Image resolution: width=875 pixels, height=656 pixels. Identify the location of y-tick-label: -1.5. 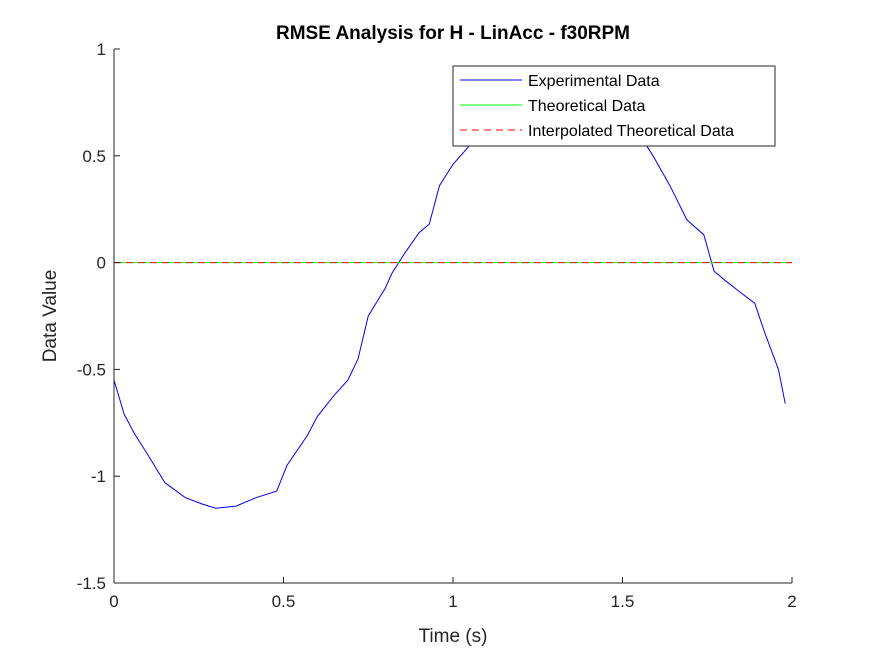
(91, 583).